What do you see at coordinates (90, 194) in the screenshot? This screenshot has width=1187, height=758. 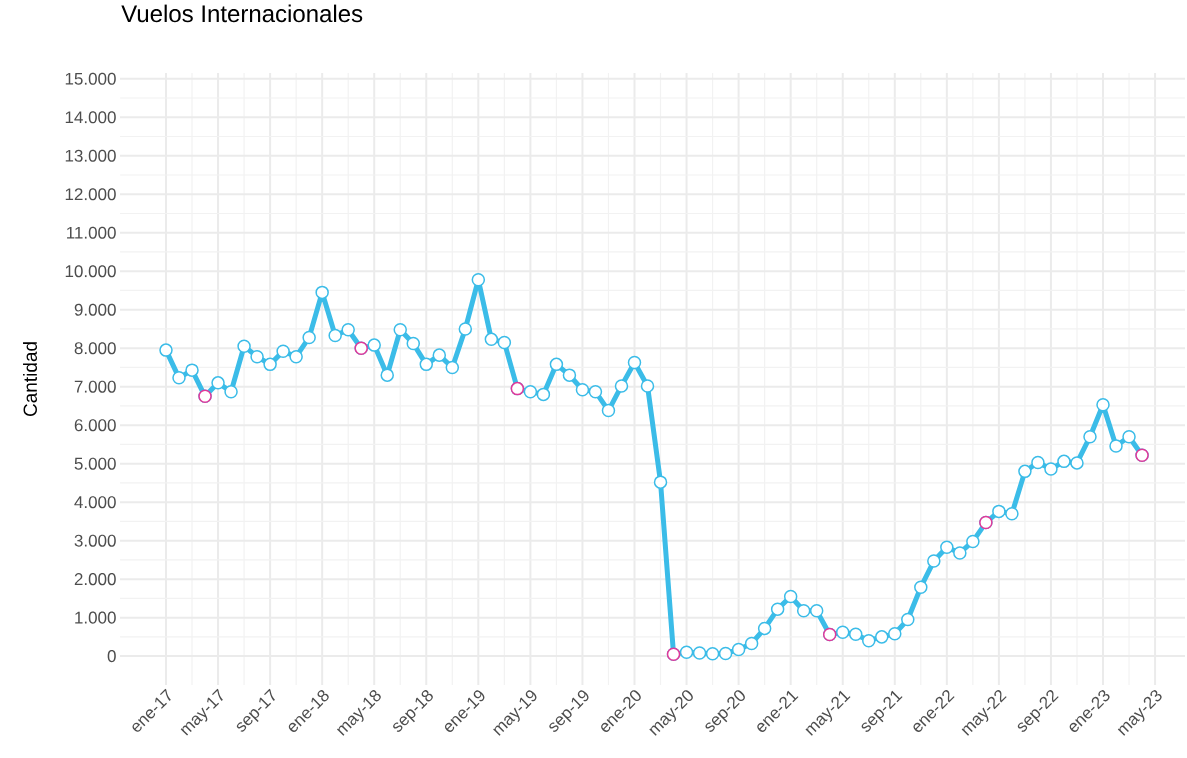 I see `y-tick-label: 12.000` at bounding box center [90, 194].